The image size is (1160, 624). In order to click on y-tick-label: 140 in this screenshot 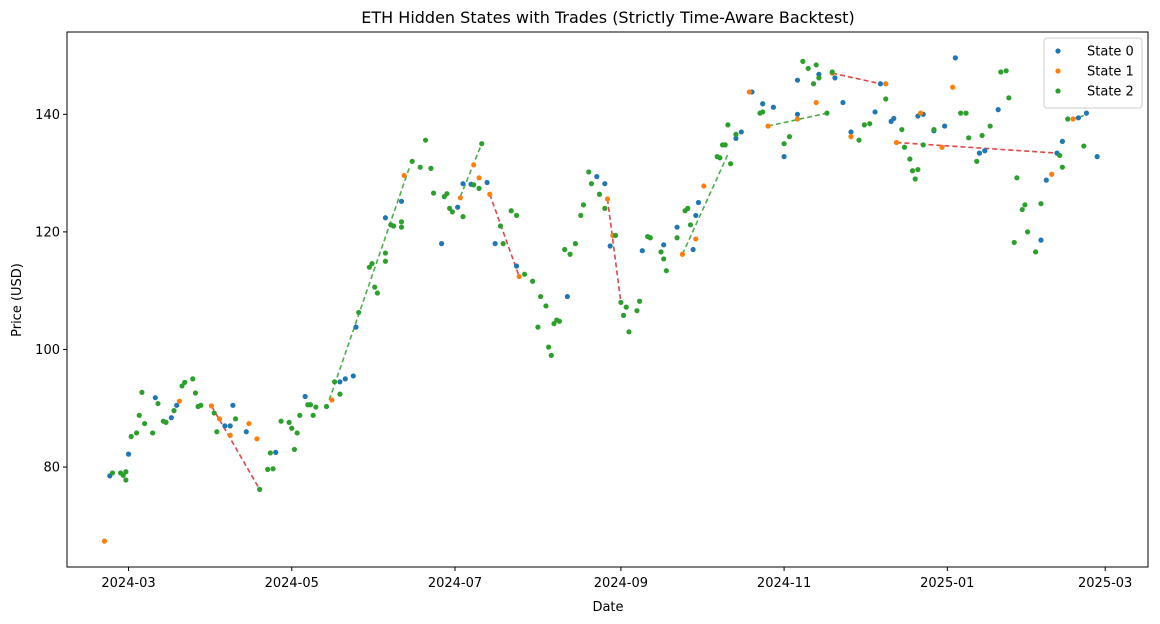, I will do `click(47, 115)`.